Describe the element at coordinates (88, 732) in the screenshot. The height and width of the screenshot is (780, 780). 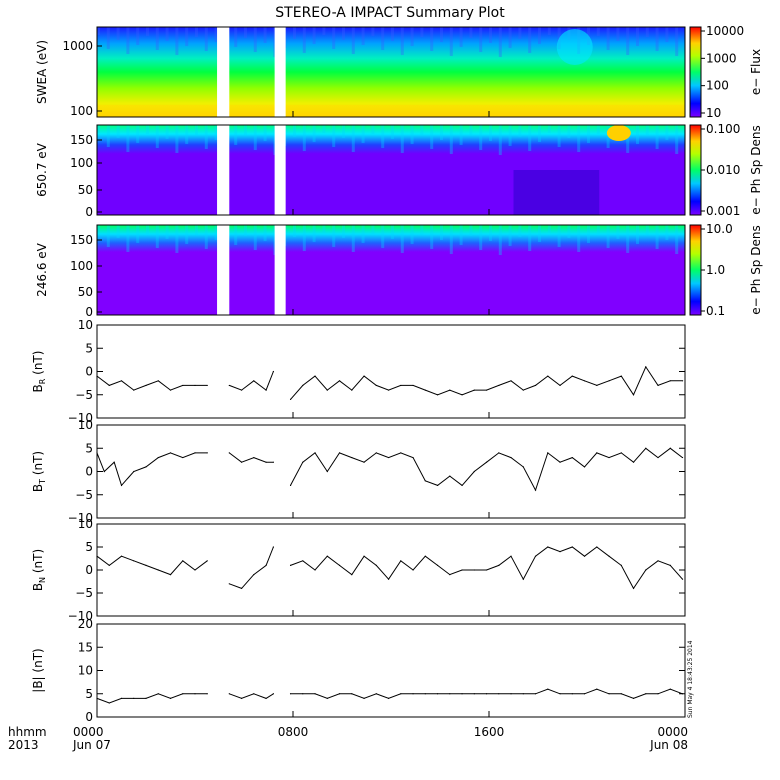
I see `xtick-label-time: 0000` at that location.